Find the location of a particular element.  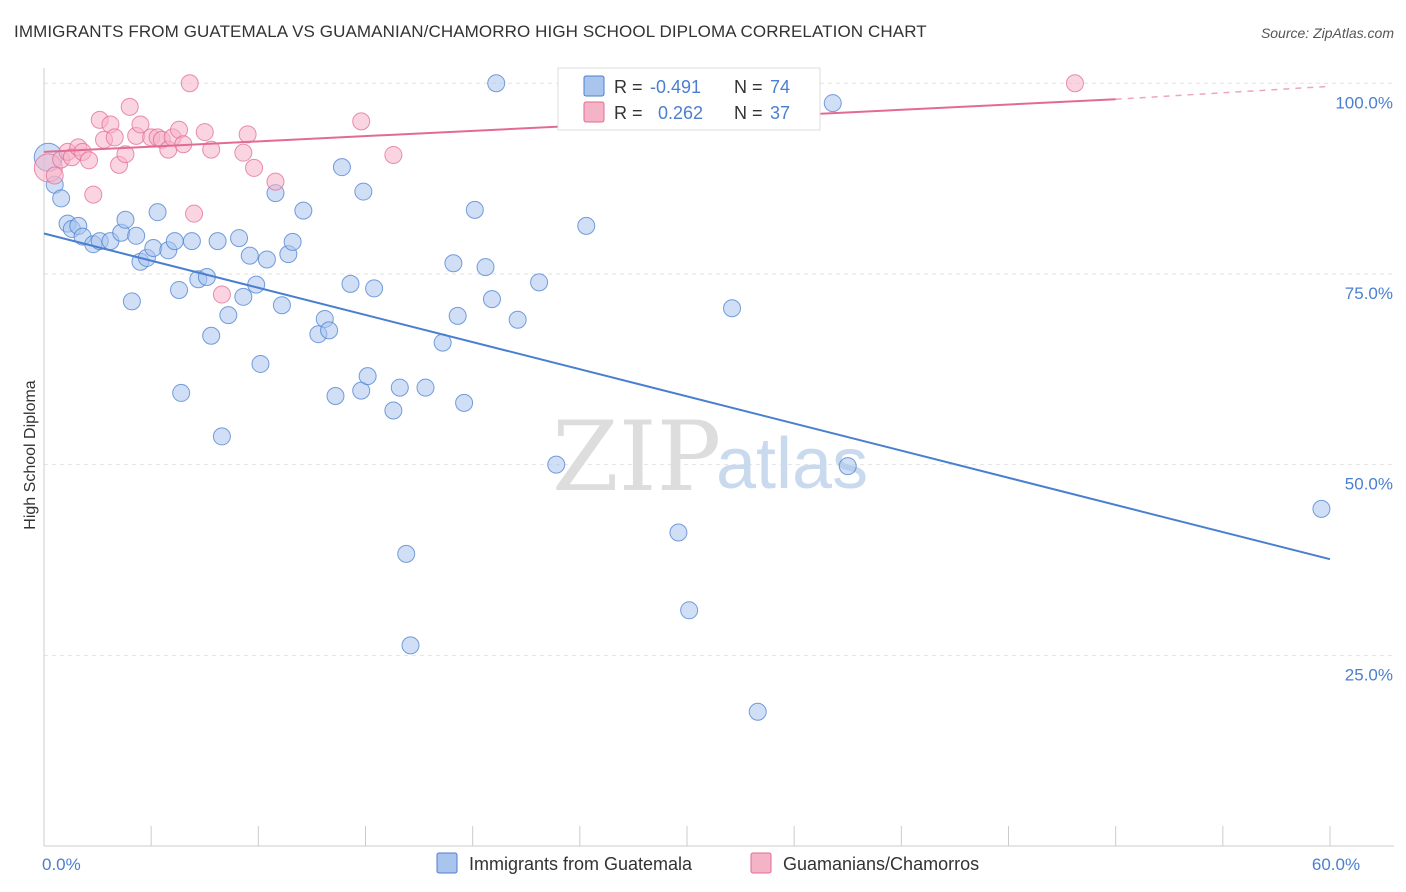

stats-legend: R = -0.491 N = 74 R = 0.262 N = 37 is located at coordinates (689, 99).